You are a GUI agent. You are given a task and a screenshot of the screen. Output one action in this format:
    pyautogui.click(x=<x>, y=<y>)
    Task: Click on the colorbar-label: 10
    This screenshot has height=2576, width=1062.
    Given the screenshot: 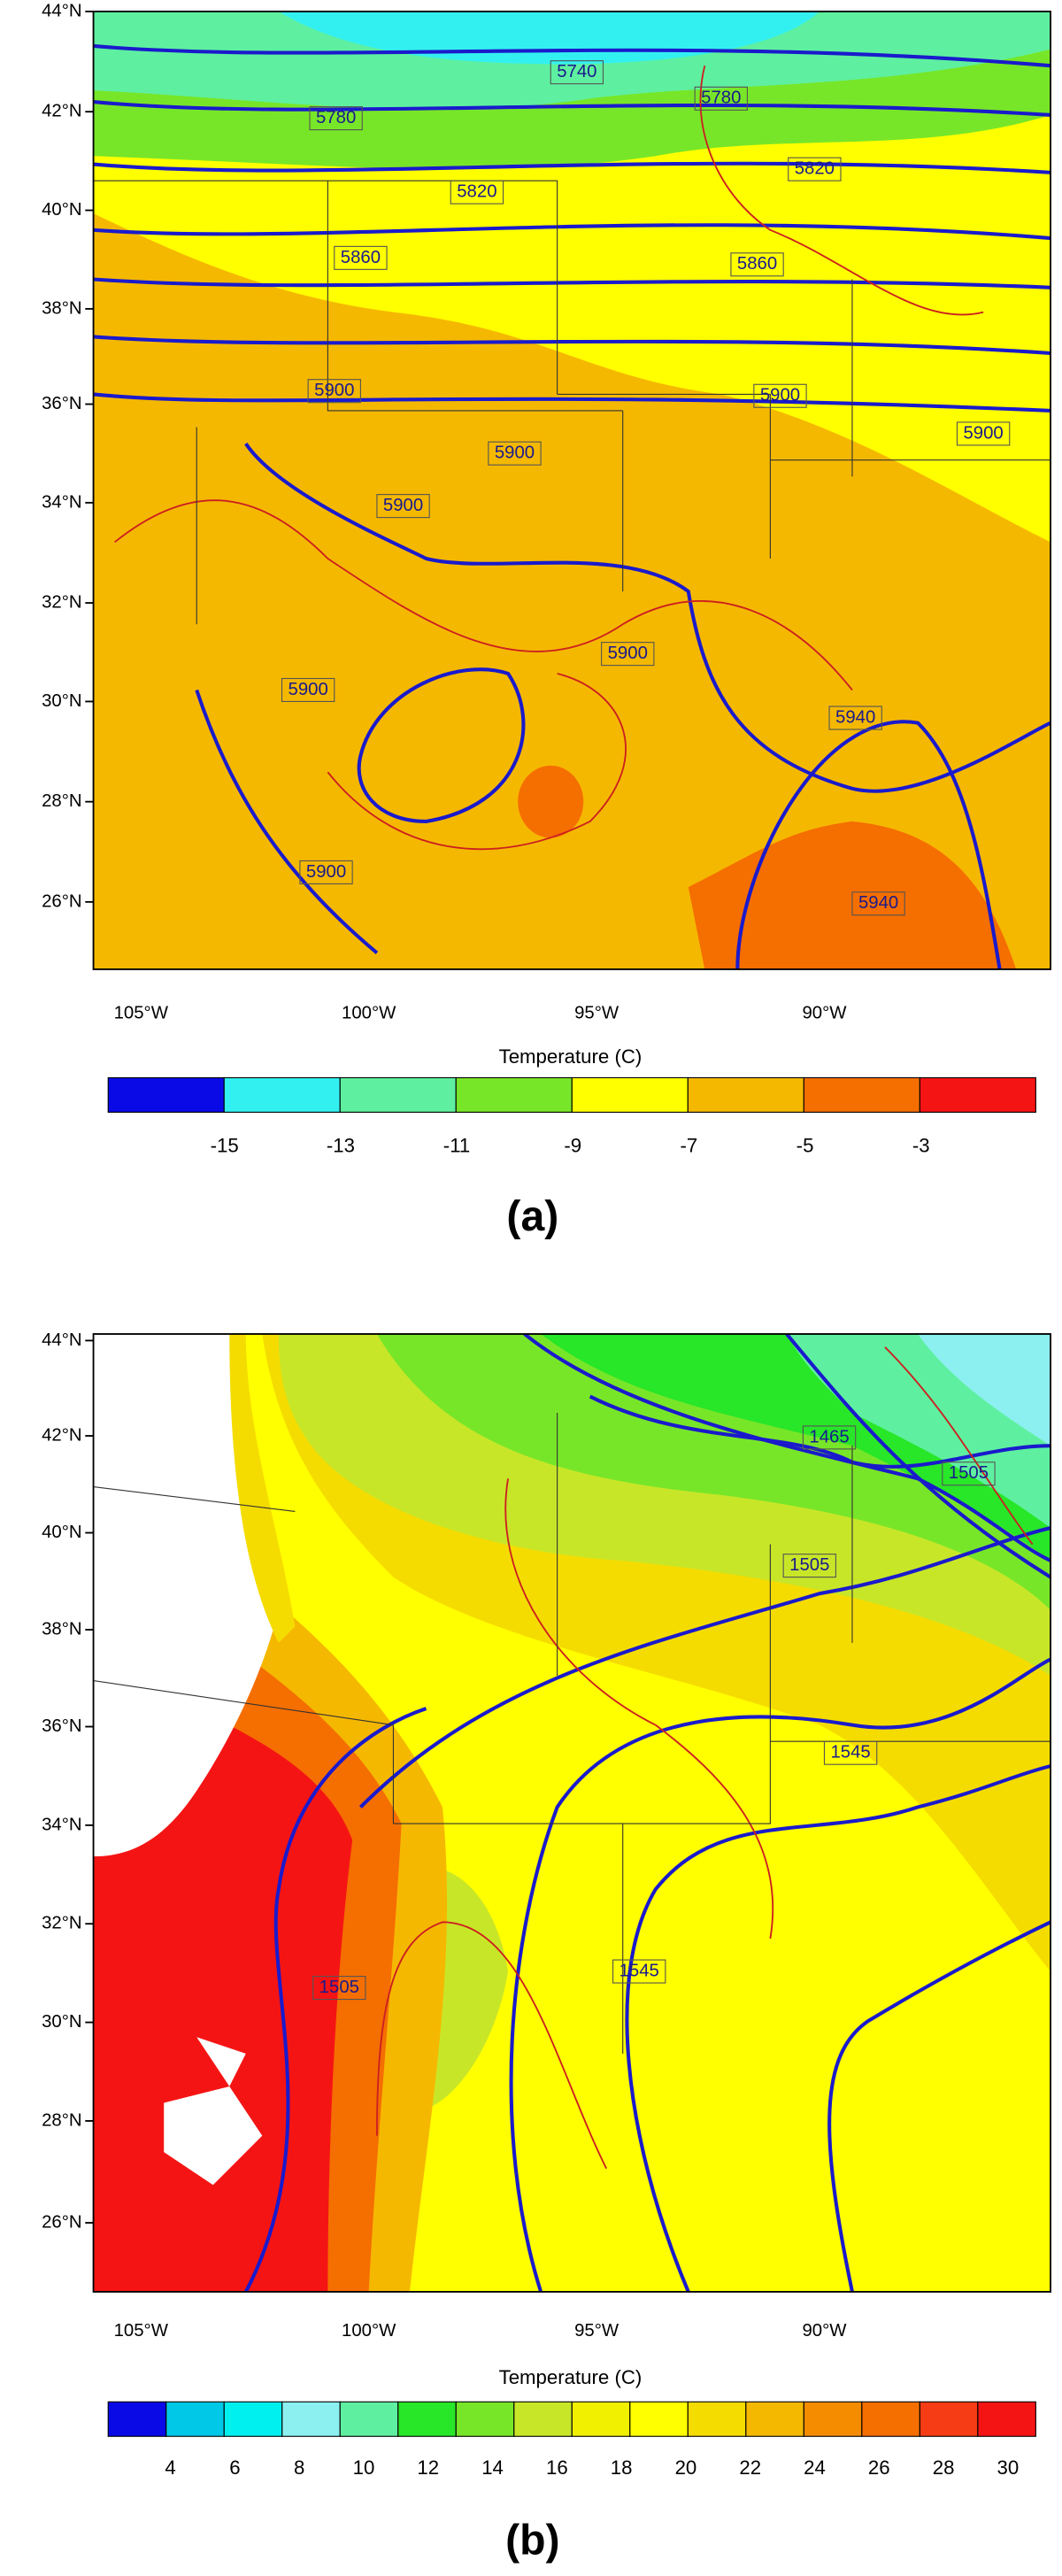 What is the action you would take?
    pyautogui.click(x=364, y=2467)
    